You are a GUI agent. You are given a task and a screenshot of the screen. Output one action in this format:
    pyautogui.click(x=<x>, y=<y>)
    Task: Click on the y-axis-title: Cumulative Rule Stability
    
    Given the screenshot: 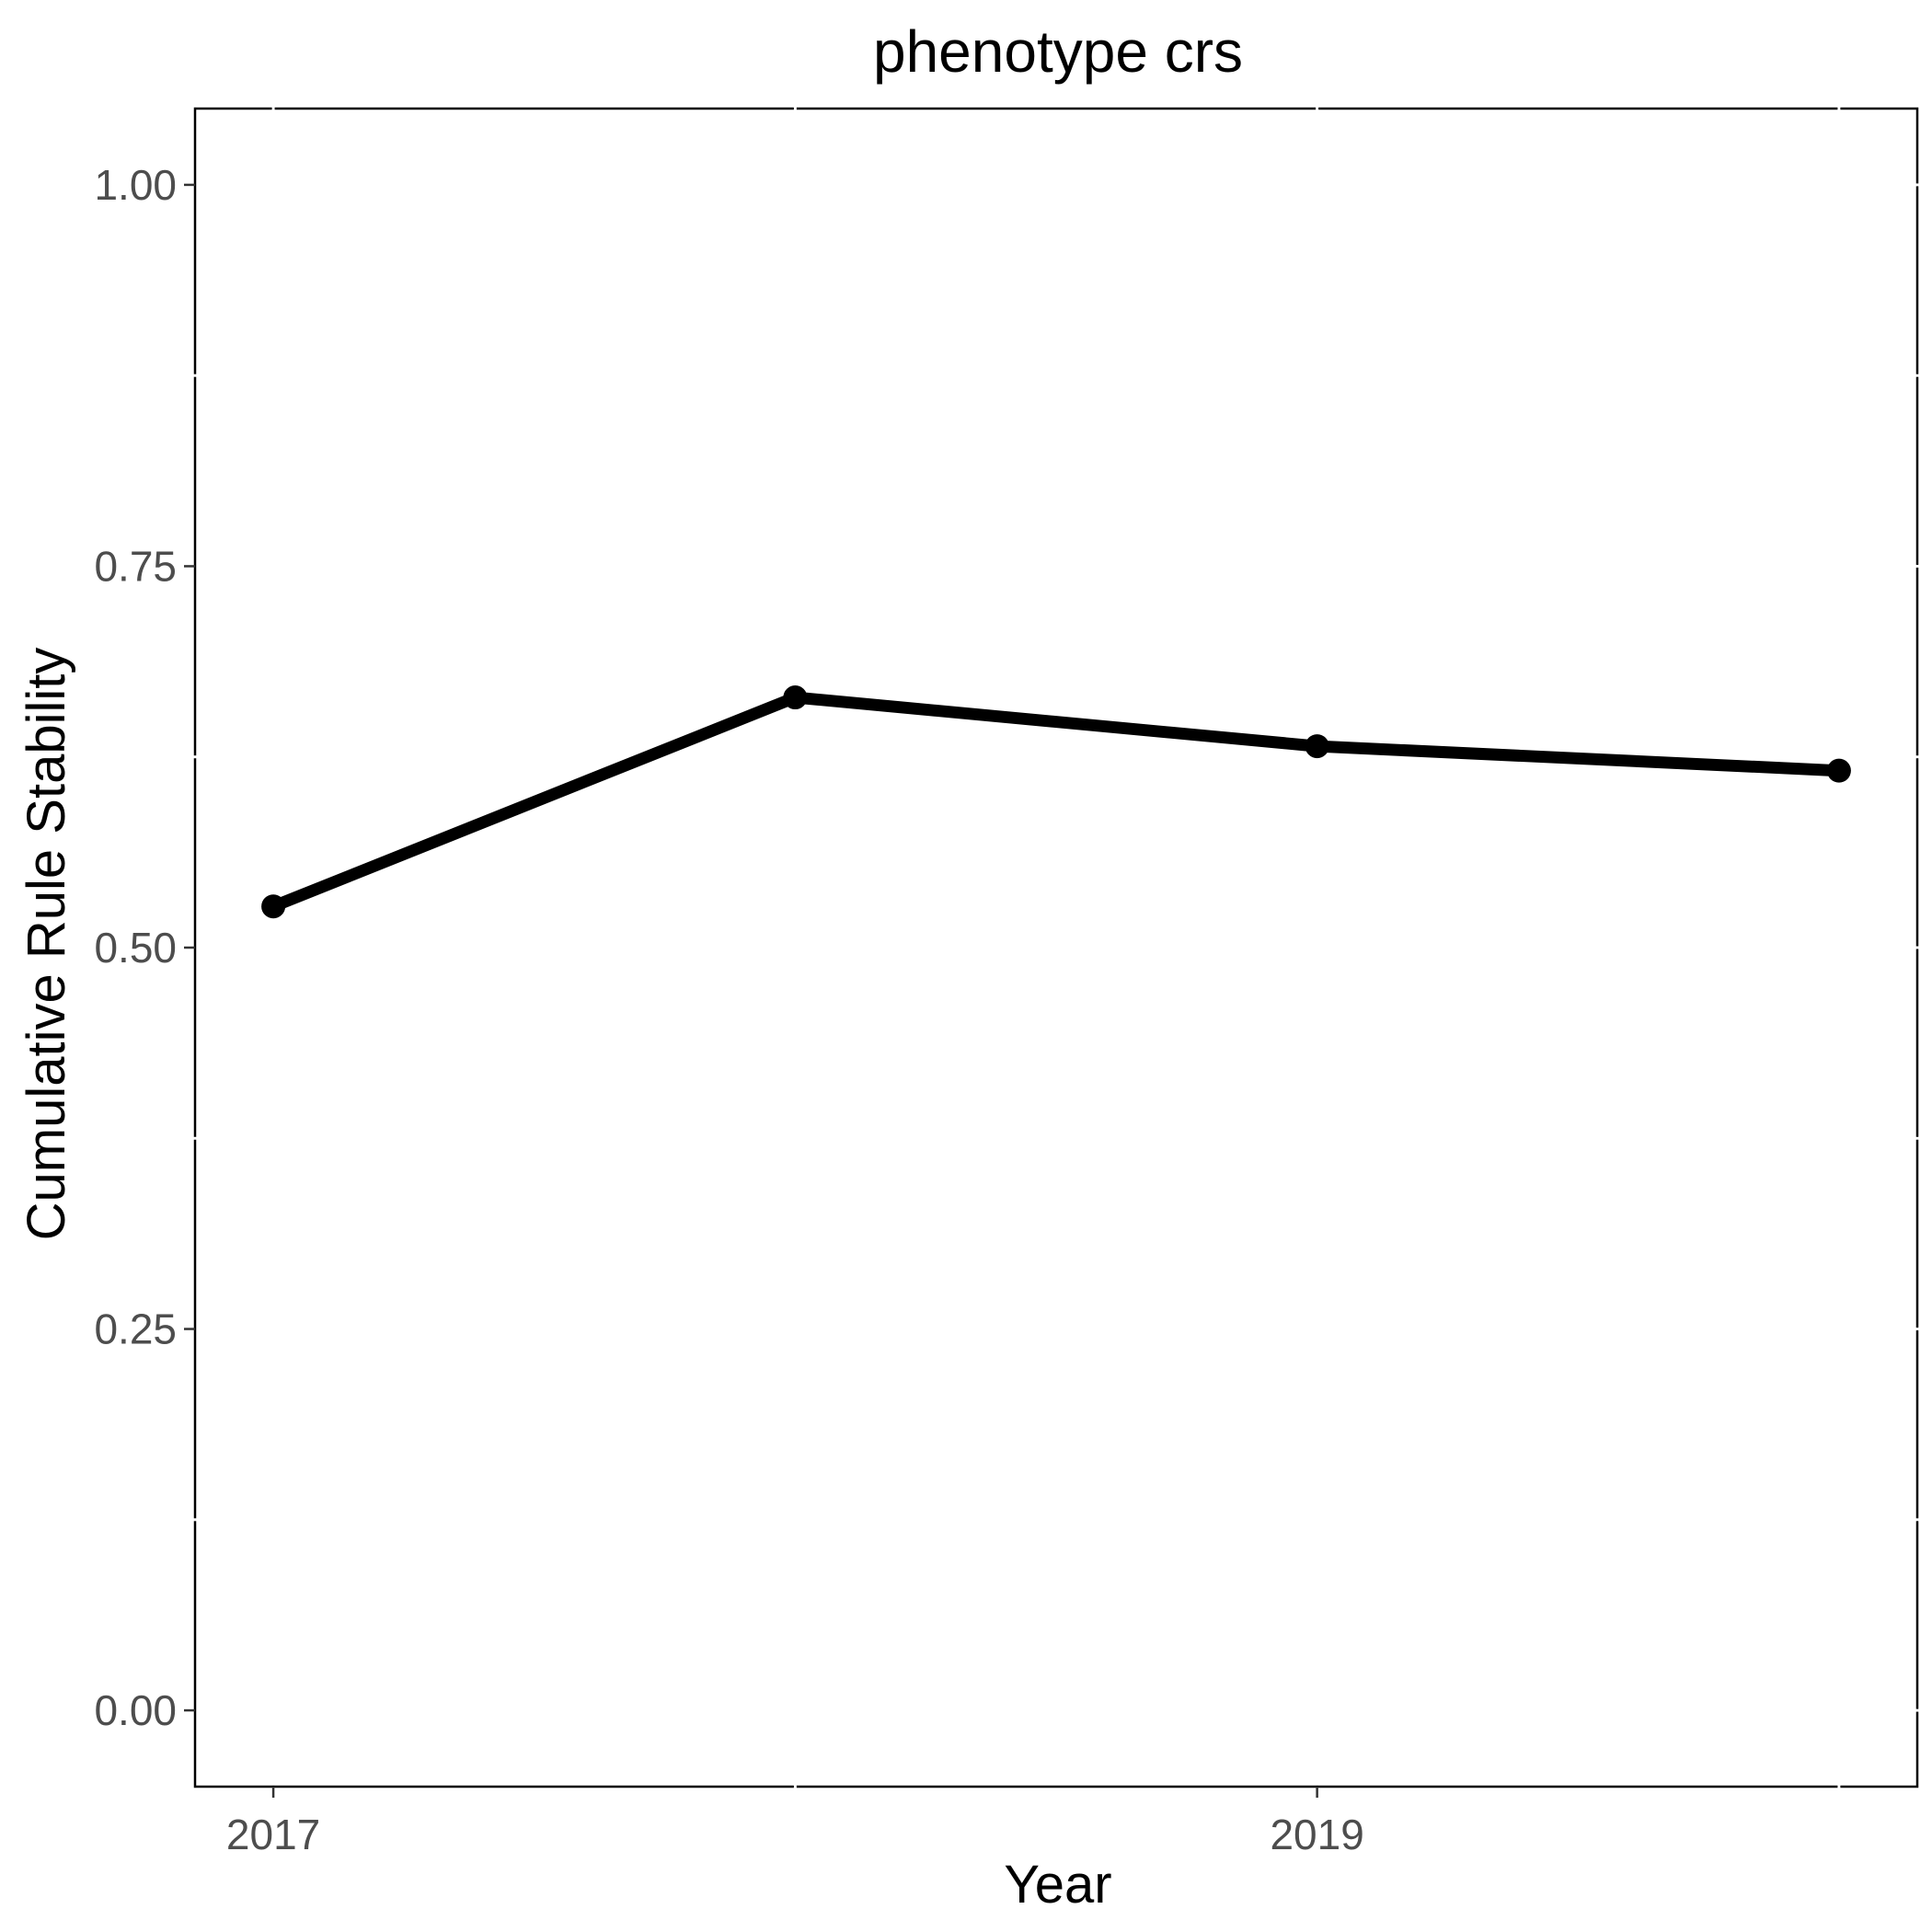 What is the action you would take?
    pyautogui.click(x=46, y=945)
    